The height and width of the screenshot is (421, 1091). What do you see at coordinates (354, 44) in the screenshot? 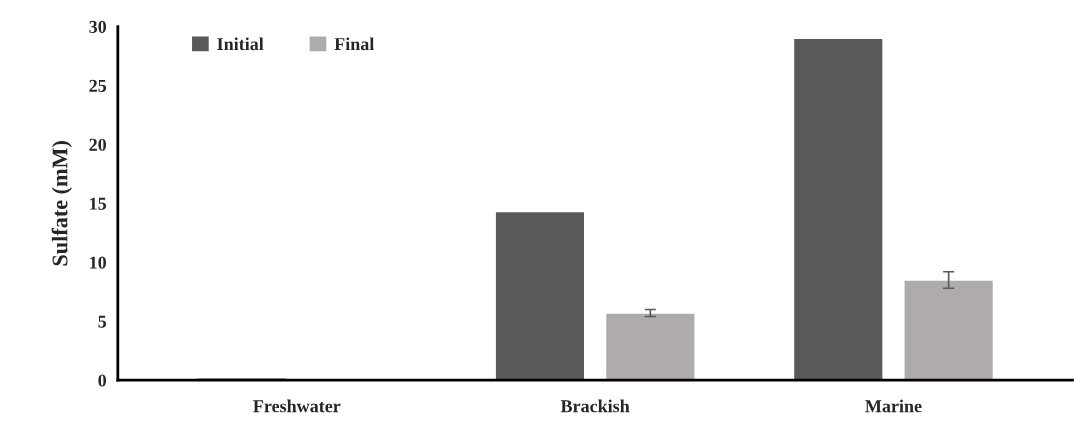
I see `legend-label: Final` at bounding box center [354, 44].